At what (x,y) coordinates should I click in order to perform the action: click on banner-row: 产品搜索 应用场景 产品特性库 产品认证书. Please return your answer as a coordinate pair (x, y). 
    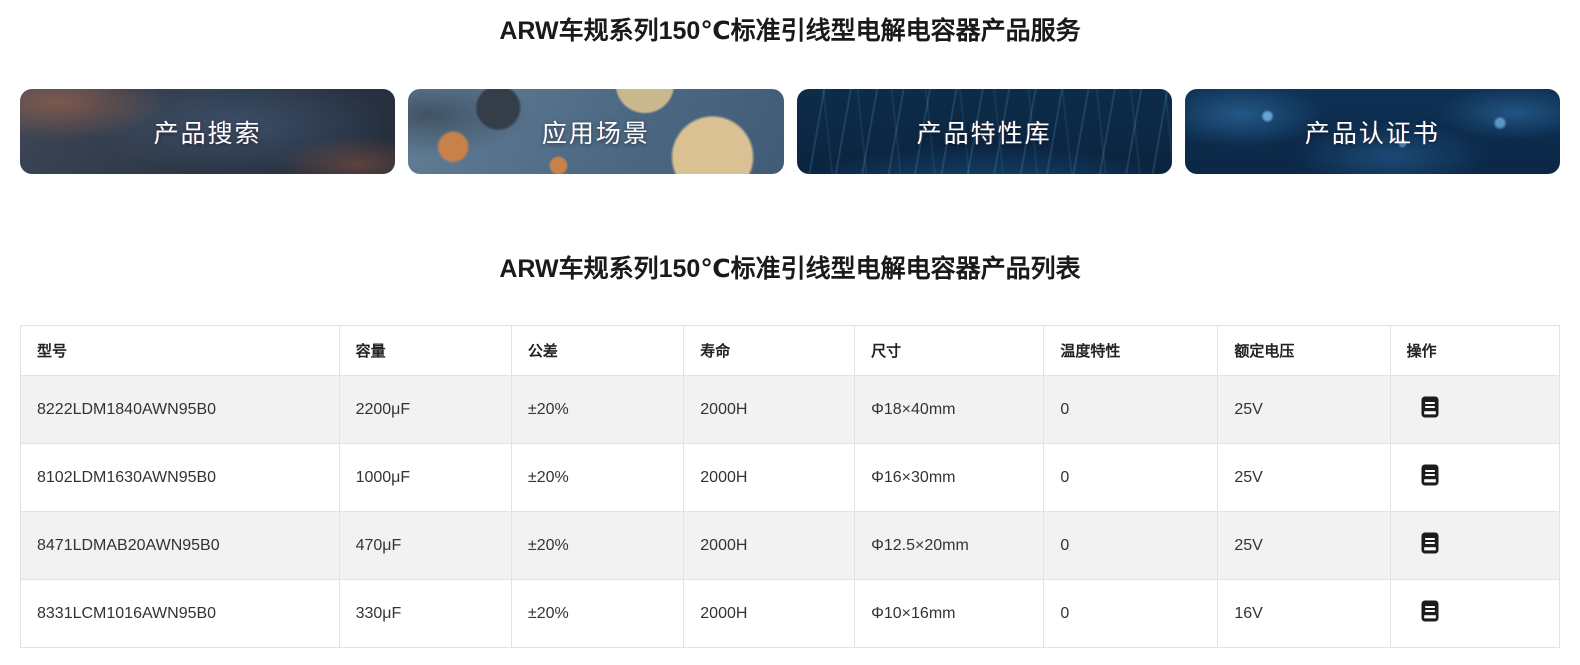
    Looking at the image, I should click on (790, 131).